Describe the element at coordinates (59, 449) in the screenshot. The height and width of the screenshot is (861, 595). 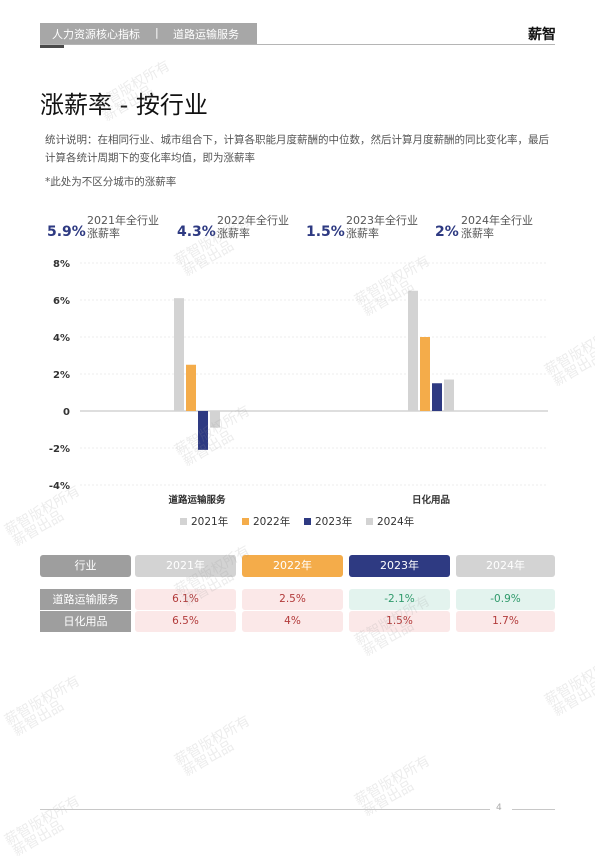
I see `y-tick-label: -2%` at that location.